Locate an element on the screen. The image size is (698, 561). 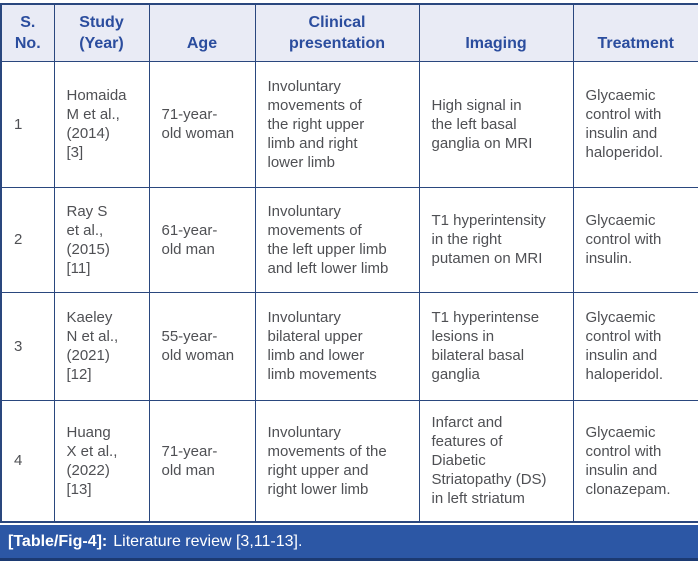
cell-sno: 1 is located at coordinates (27, 124).